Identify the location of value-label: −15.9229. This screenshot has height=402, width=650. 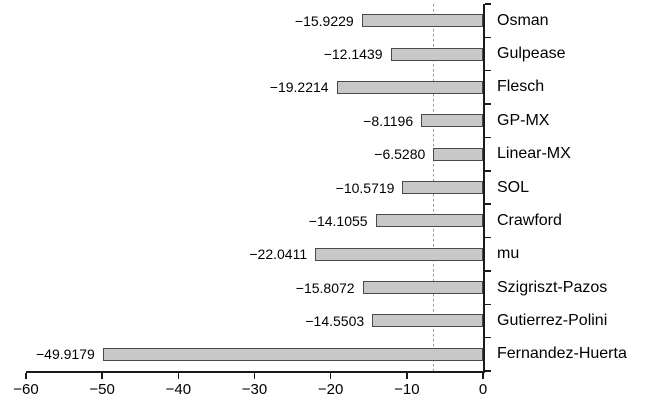
(324, 20).